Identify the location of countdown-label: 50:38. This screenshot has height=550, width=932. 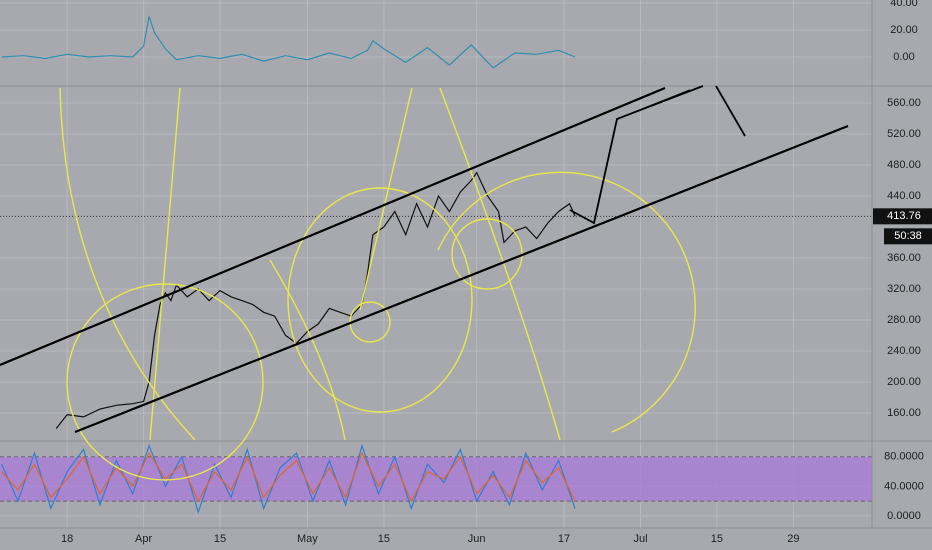
(908, 236).